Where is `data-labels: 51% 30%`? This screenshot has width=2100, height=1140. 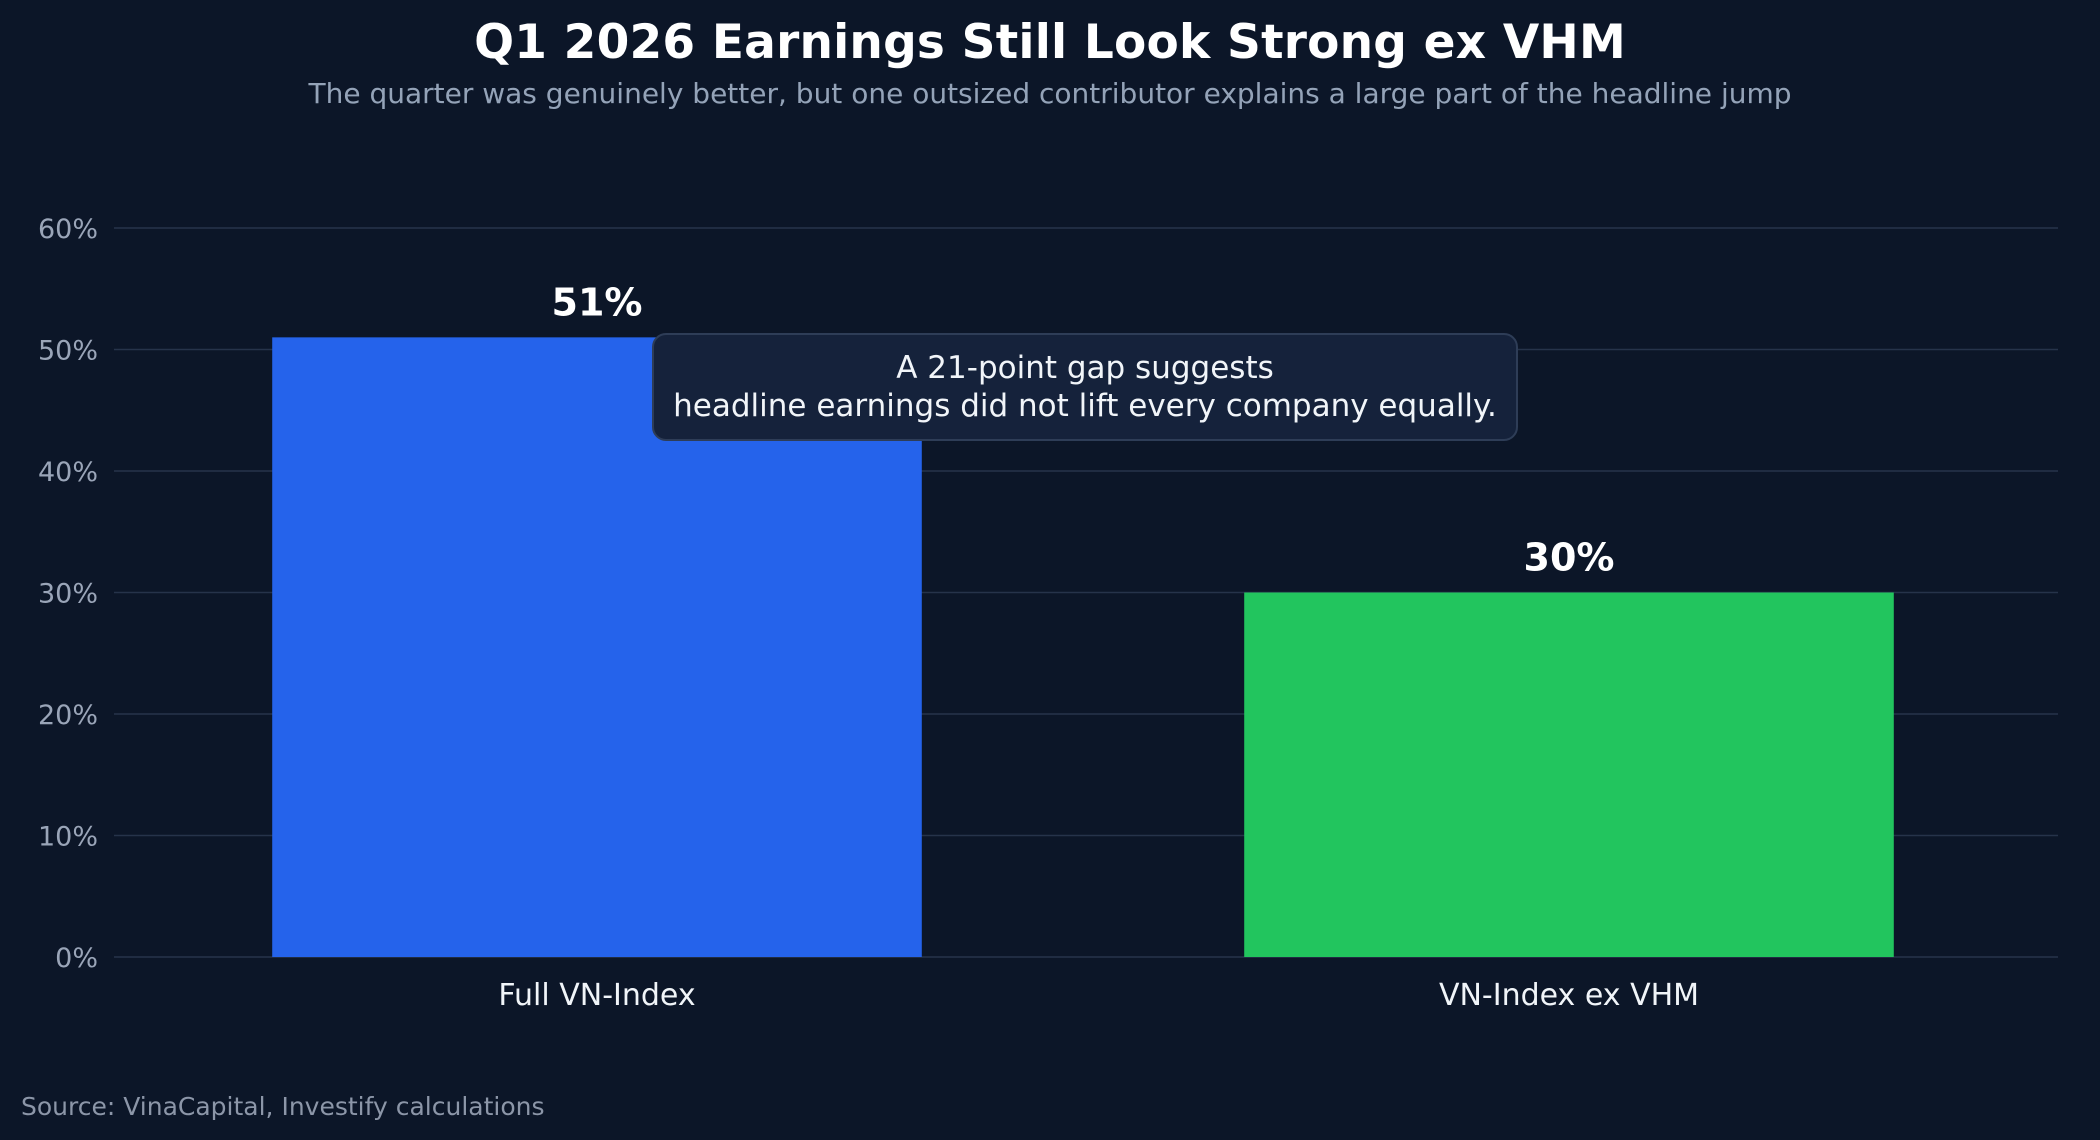
data-labels: 51% 30% is located at coordinates (1083, 429).